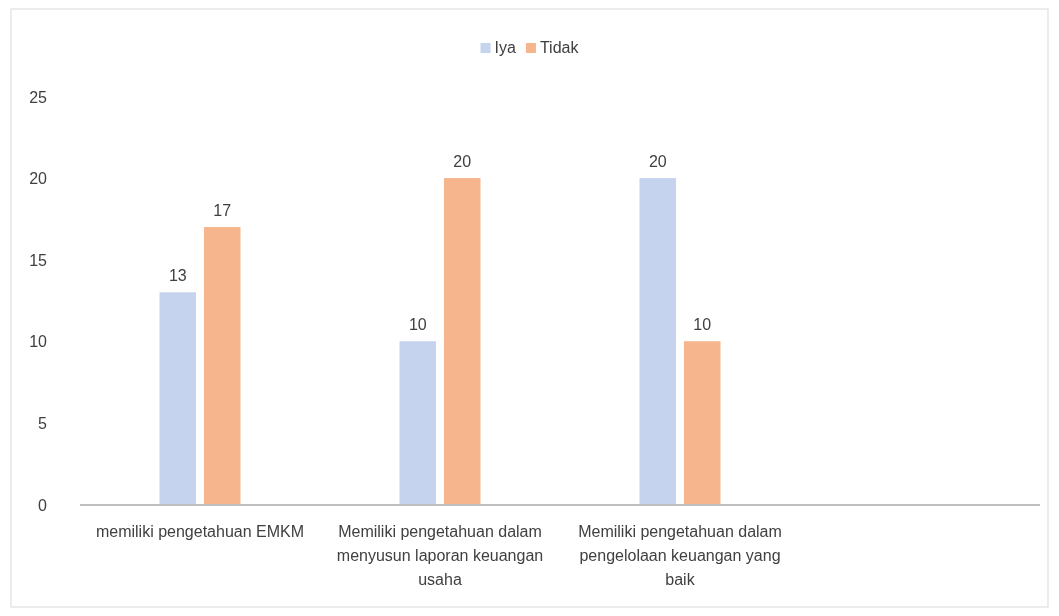 The width and height of the screenshot is (1059, 616). Describe the element at coordinates (440, 555) in the screenshot. I see `x-tick-label: Memiliki pengetahuan dalam menyusun laporan keuangan usaha` at that location.